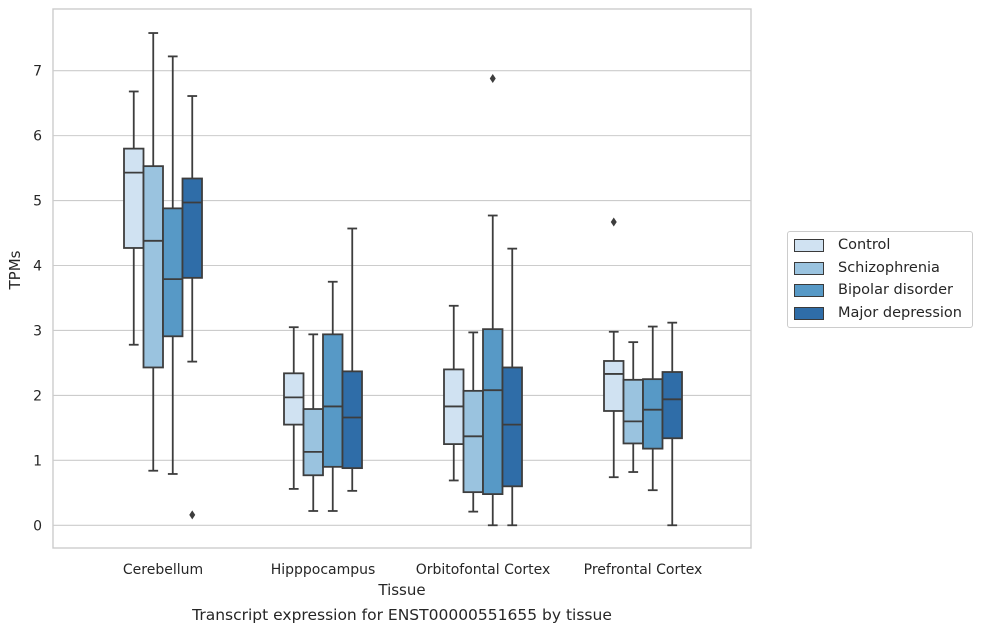 This screenshot has height=634, width=983. I want to click on legend-item-major-depression: Major depression, so click(878, 313).